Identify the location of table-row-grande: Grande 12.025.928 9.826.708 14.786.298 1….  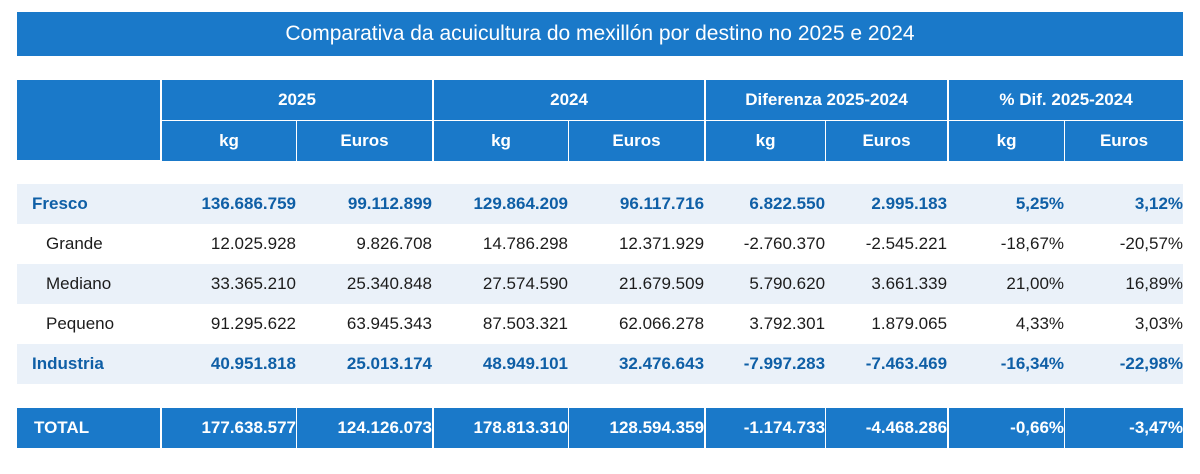
(600, 244).